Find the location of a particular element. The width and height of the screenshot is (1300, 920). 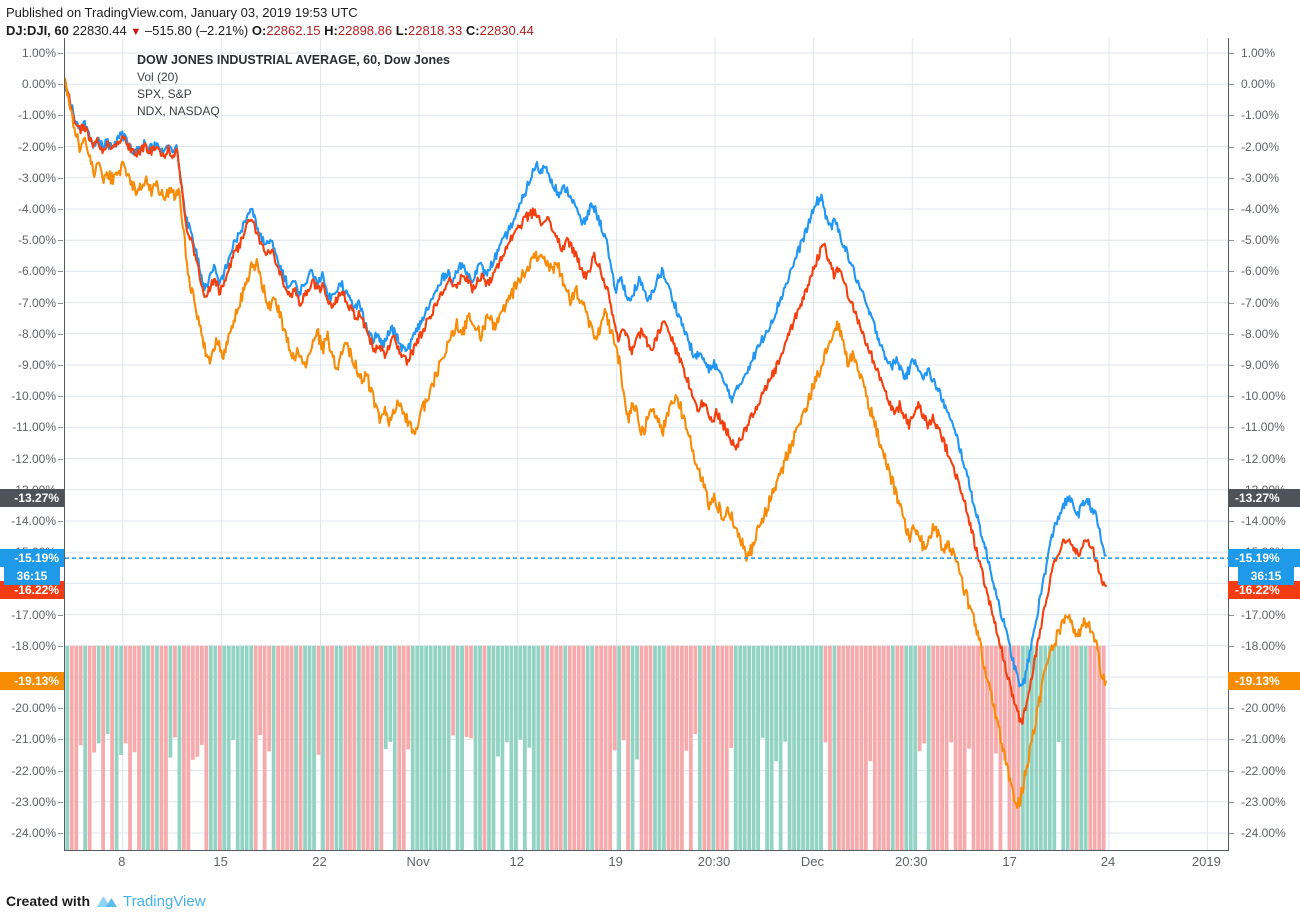

high-value: 22898.86 is located at coordinates (365, 30).